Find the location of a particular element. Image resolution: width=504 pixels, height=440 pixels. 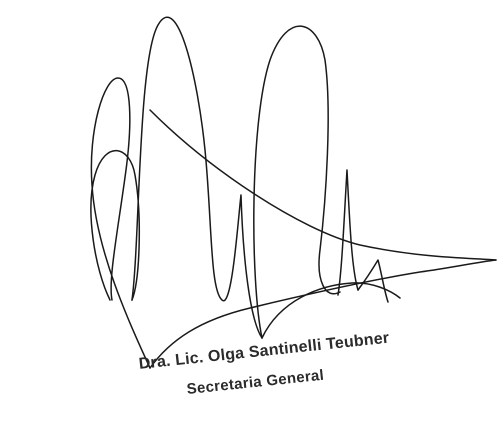

signature-stroke-left-loop is located at coordinates (120, 223).